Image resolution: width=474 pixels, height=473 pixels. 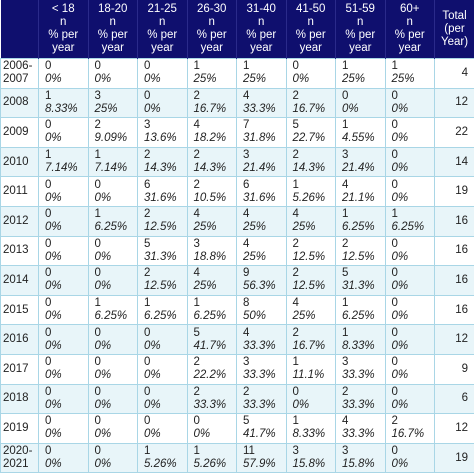 What do you see at coordinates (362, 138) in the screenshot?
I see `percent: 4.55%` at bounding box center [362, 138].